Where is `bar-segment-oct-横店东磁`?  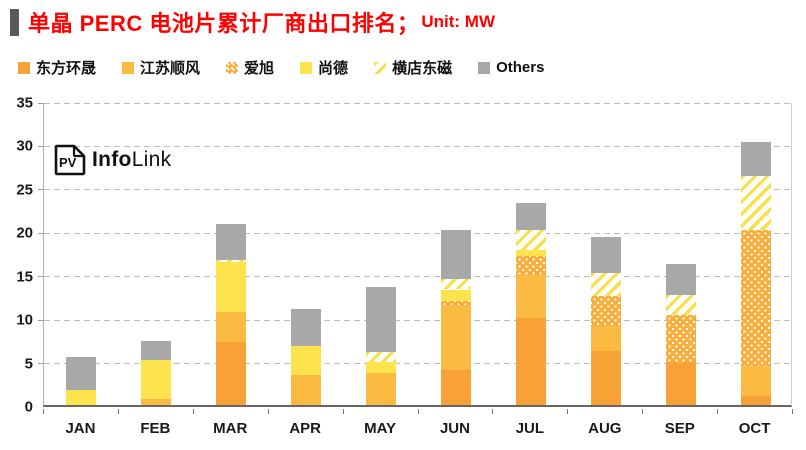
bar-segment-oct-横店东磁 is located at coordinates (755, 203).